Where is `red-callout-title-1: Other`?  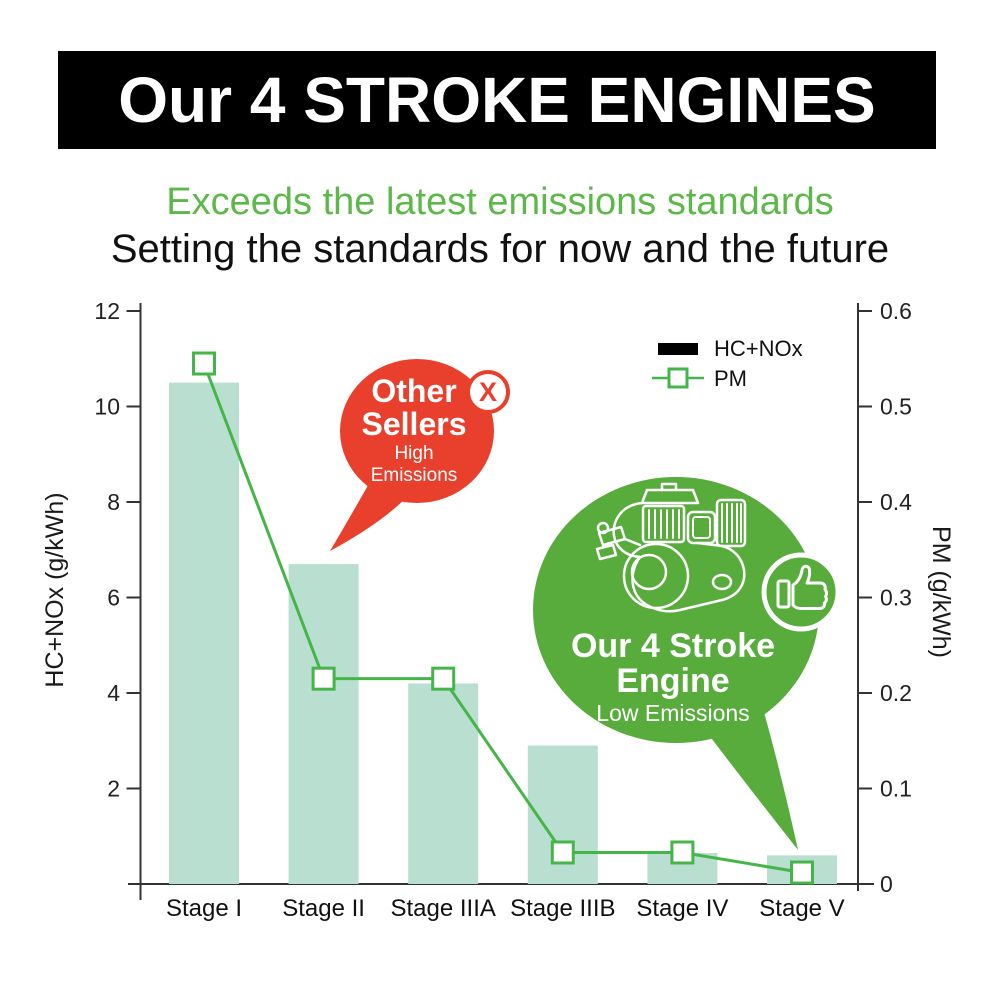 red-callout-title-1: Other is located at coordinates (413, 391).